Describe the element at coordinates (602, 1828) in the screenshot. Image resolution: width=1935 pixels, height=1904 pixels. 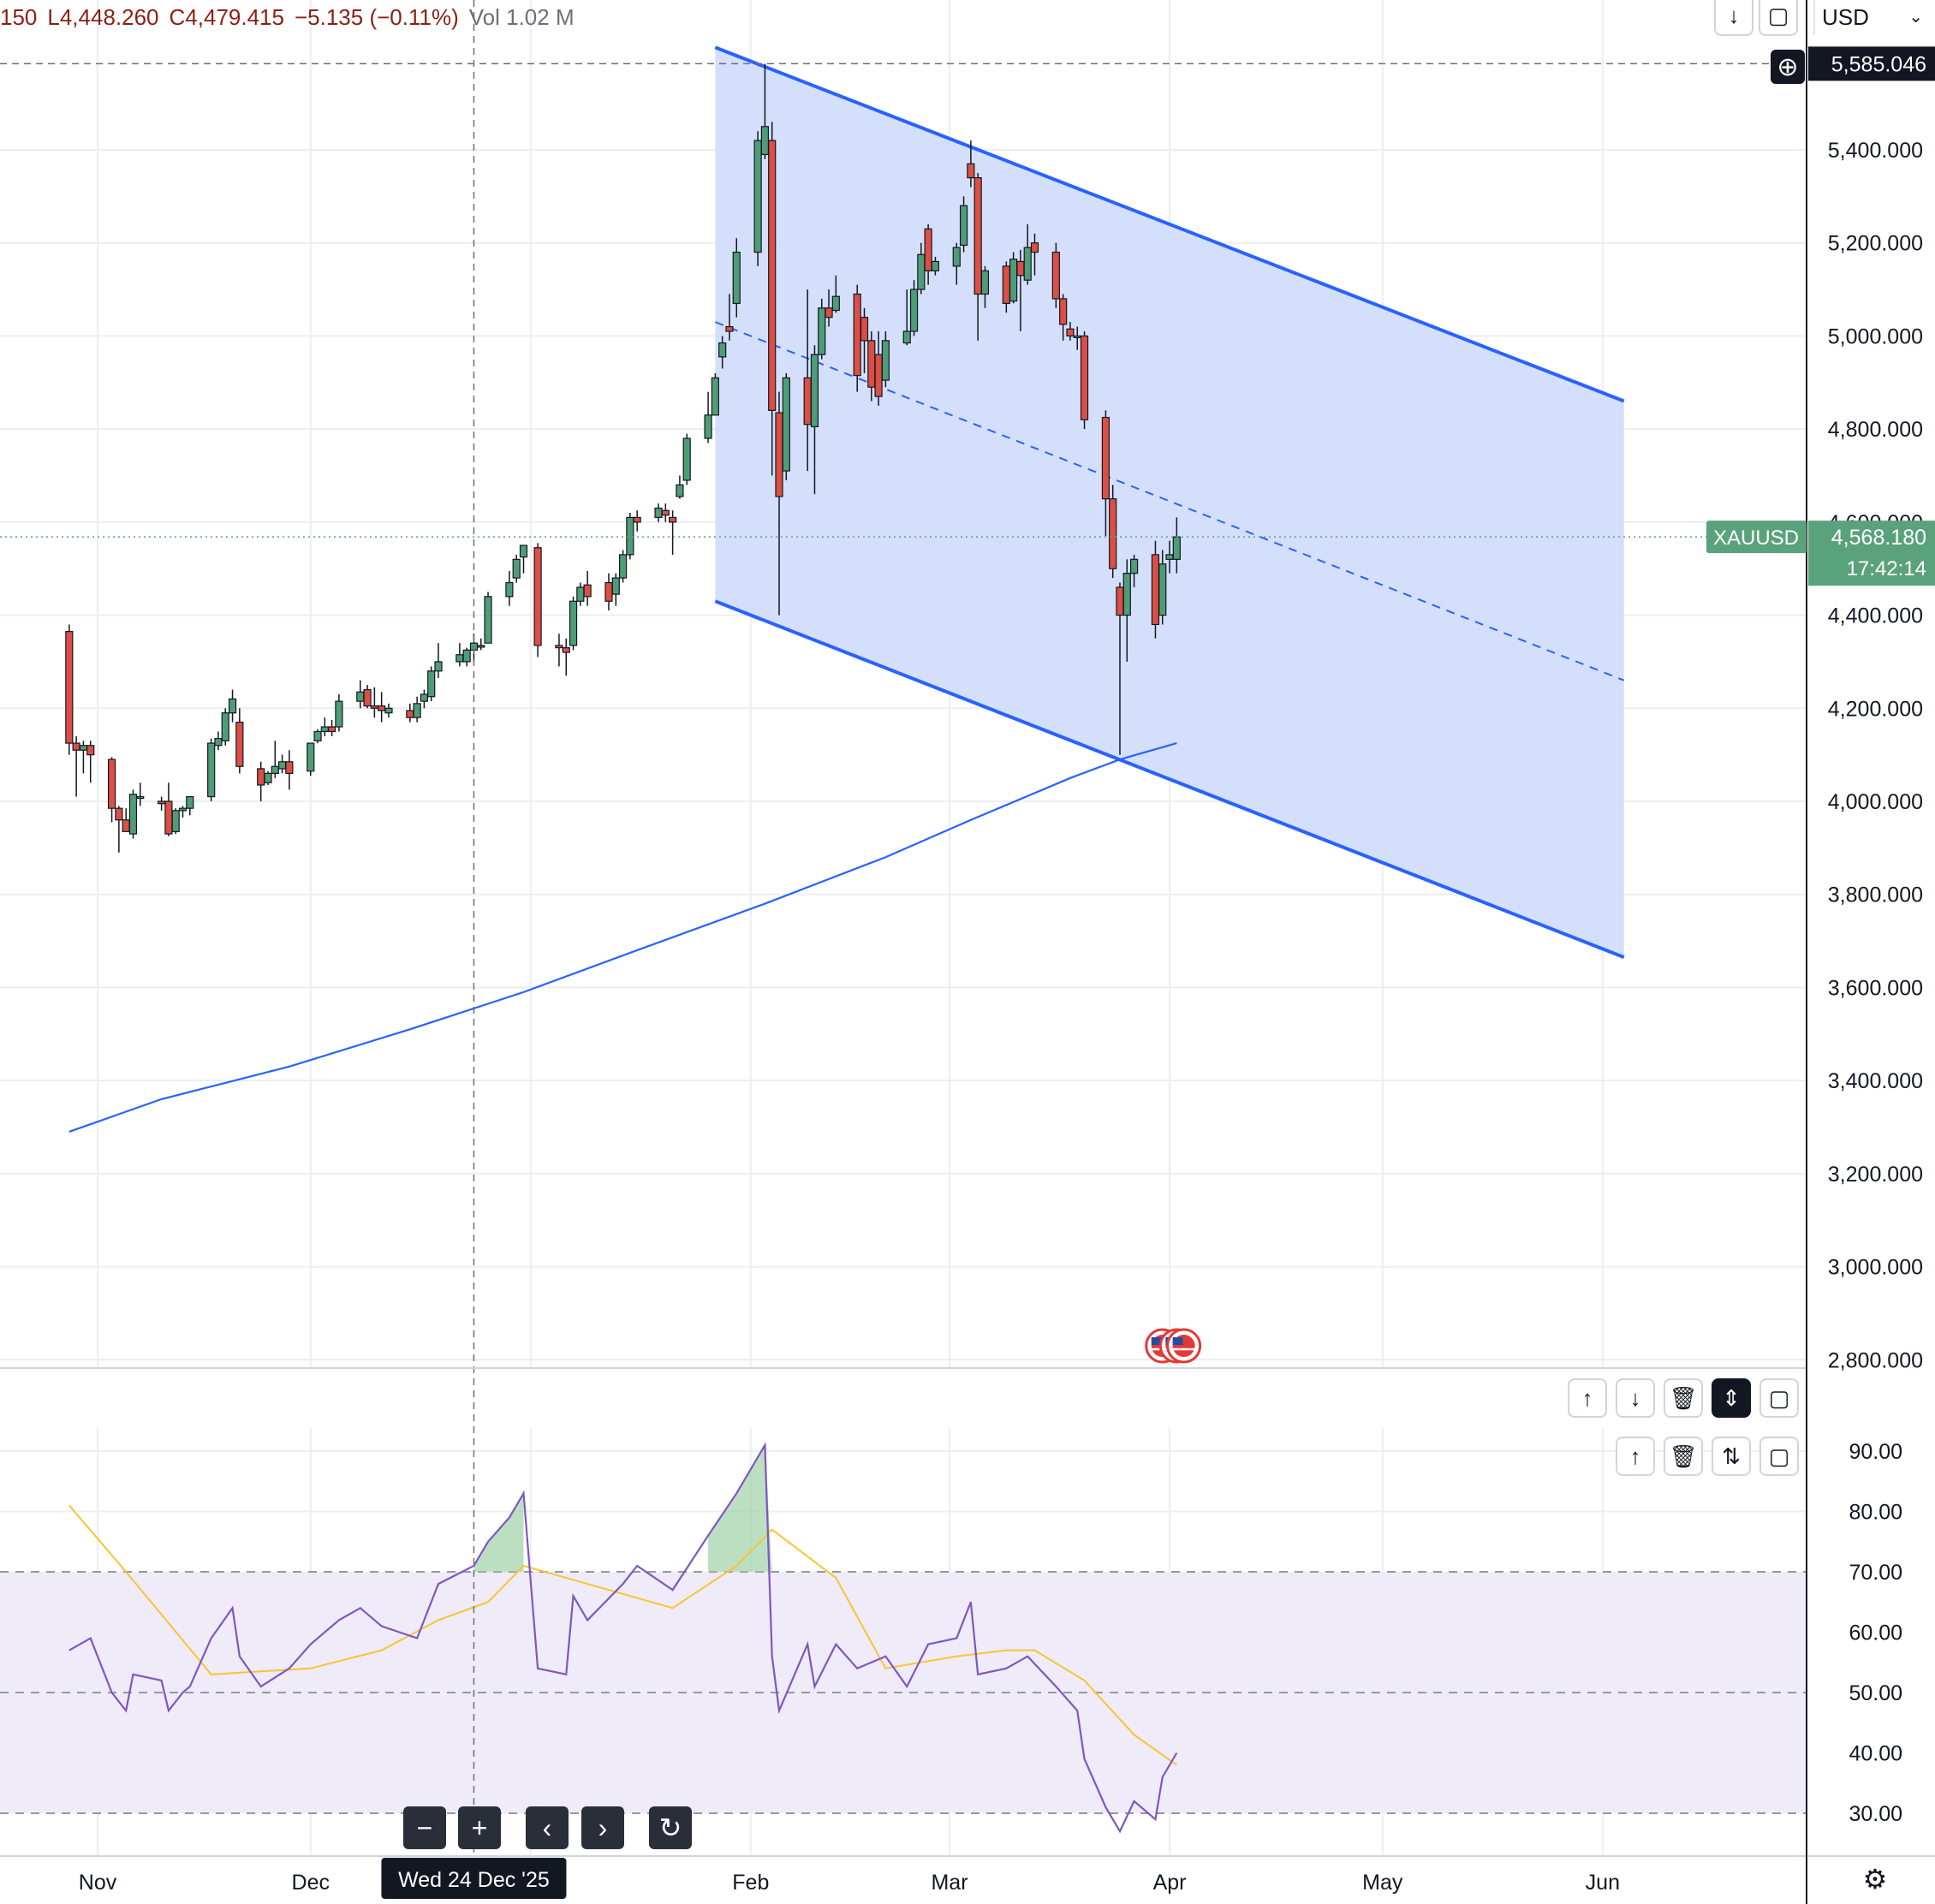
I see `scroll-right-button: ›` at that location.